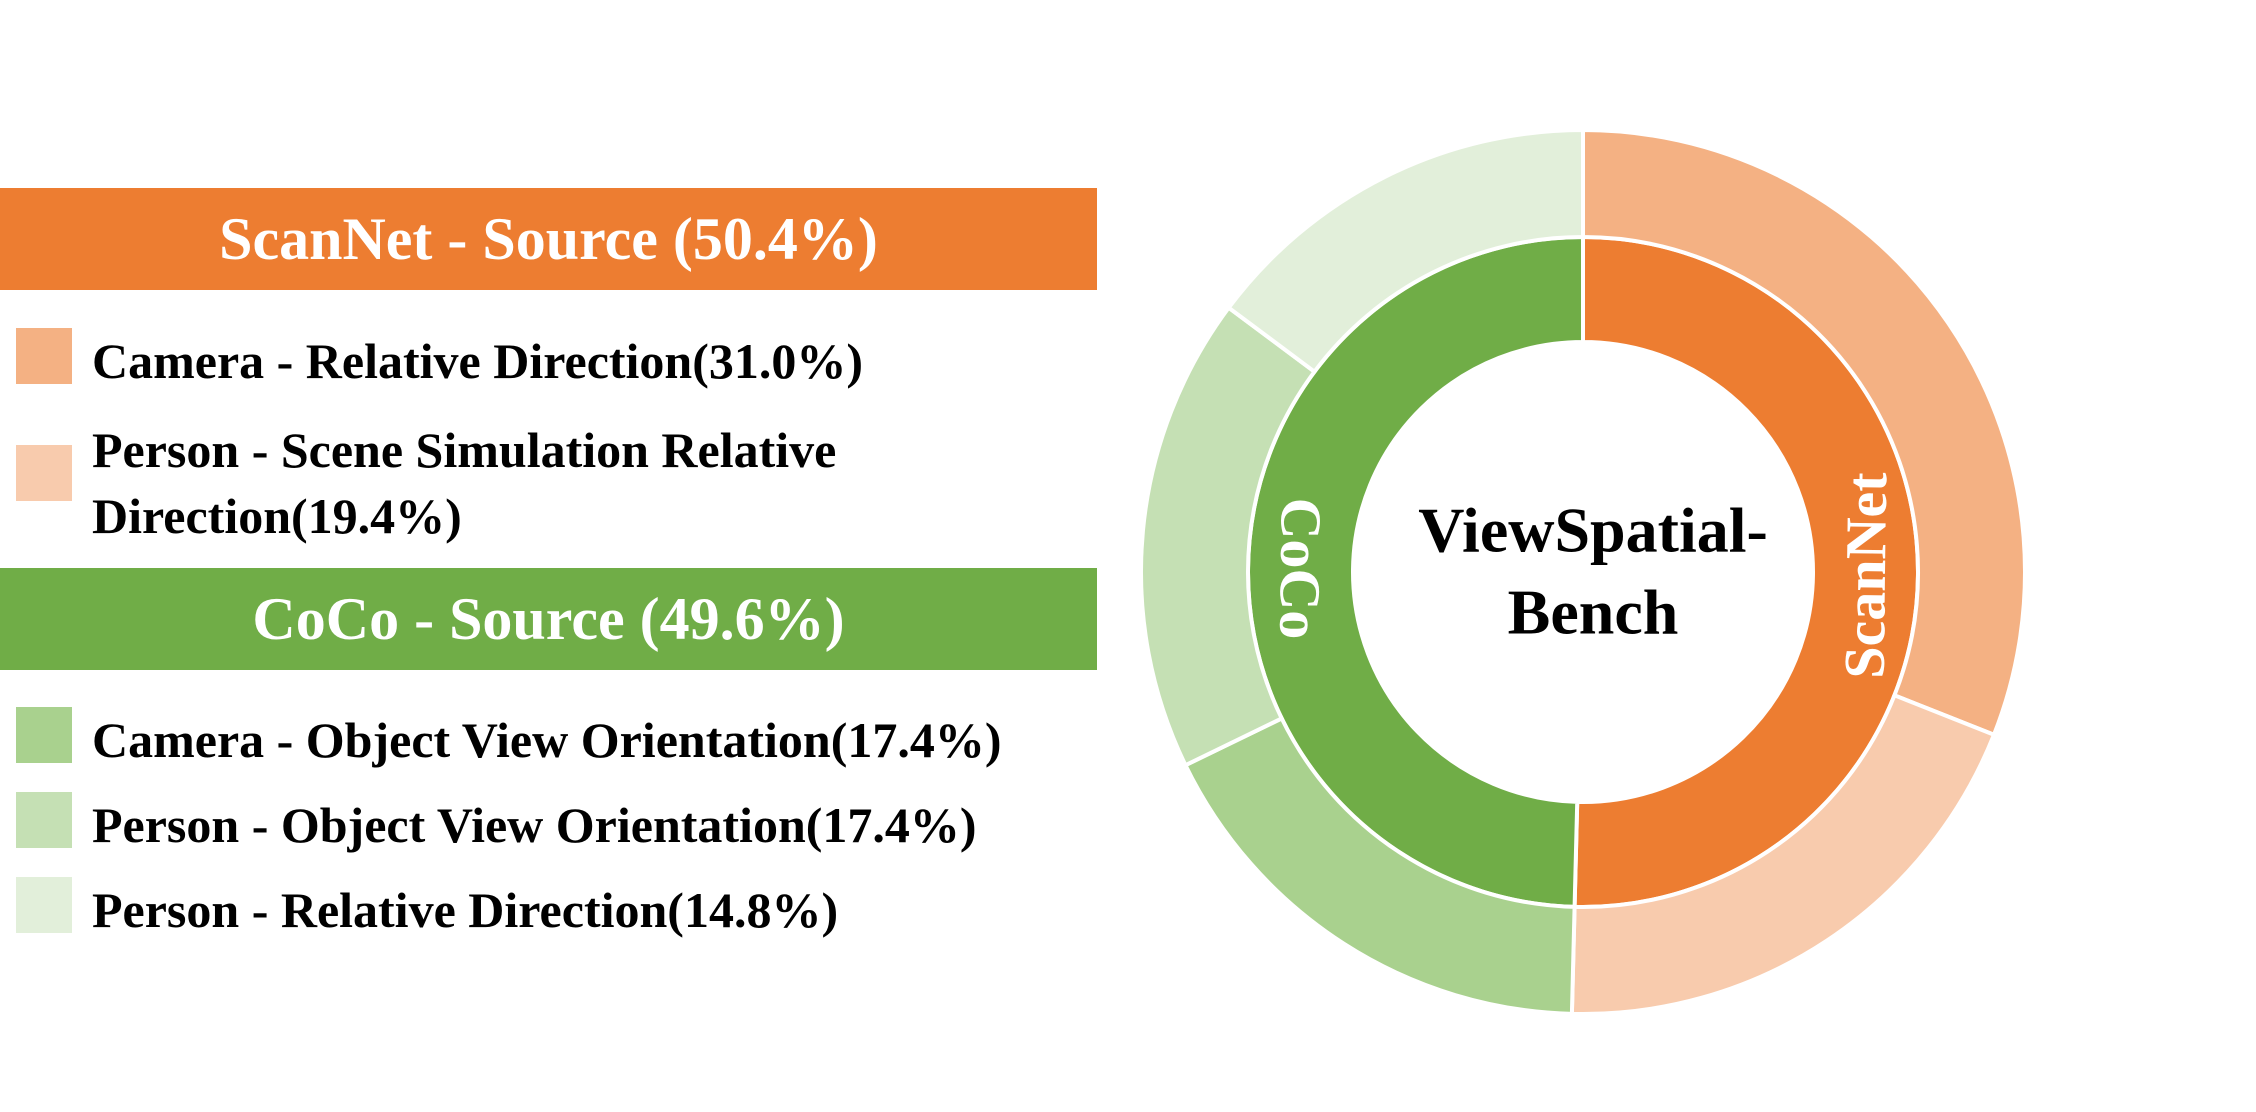 This screenshot has height=1112, width=2256. Describe the element at coordinates (1593, 612) in the screenshot. I see `center-label-line: Bench` at that location.